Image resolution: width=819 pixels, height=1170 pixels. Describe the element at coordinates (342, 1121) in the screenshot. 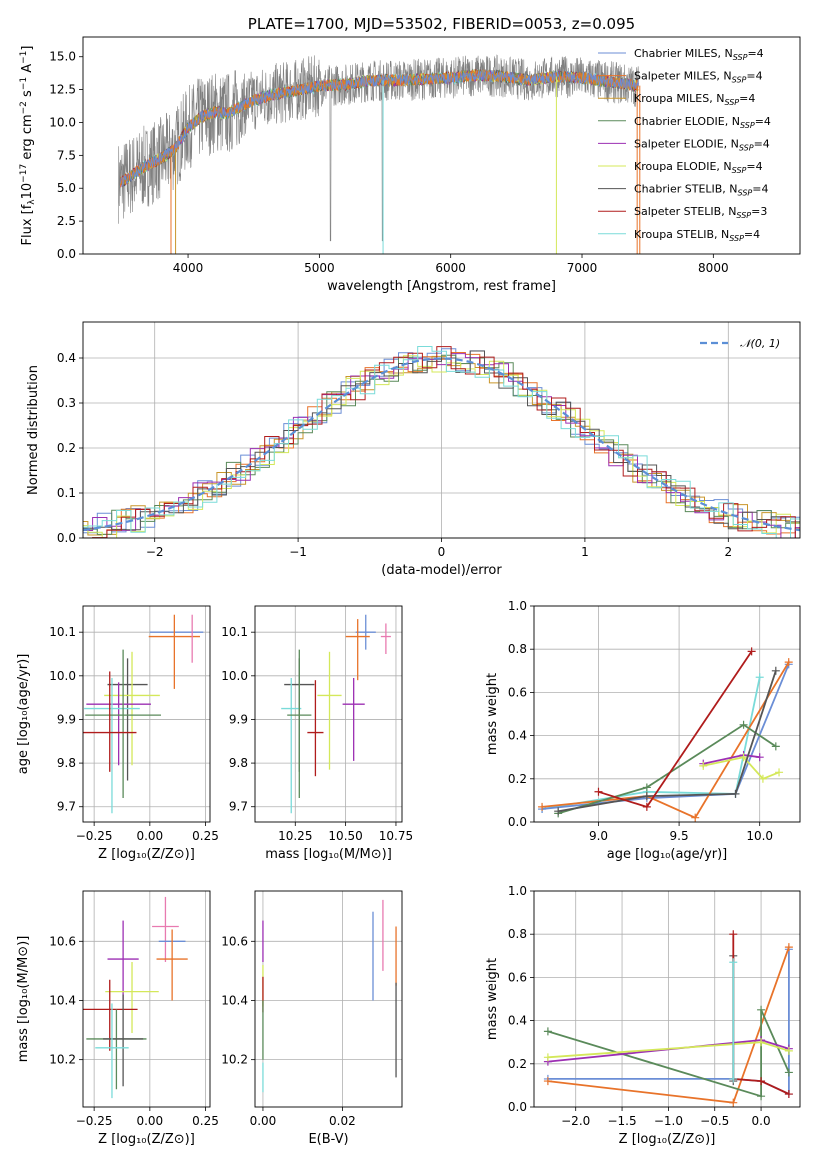

I see `x-tick-label: 0.02` at that location.